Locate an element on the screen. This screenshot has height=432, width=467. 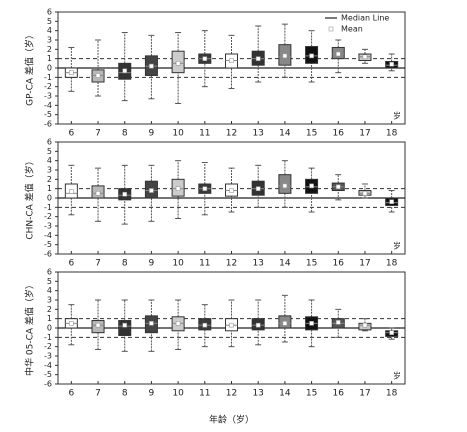
legend-label: Median Line is located at coordinates (365, 18).